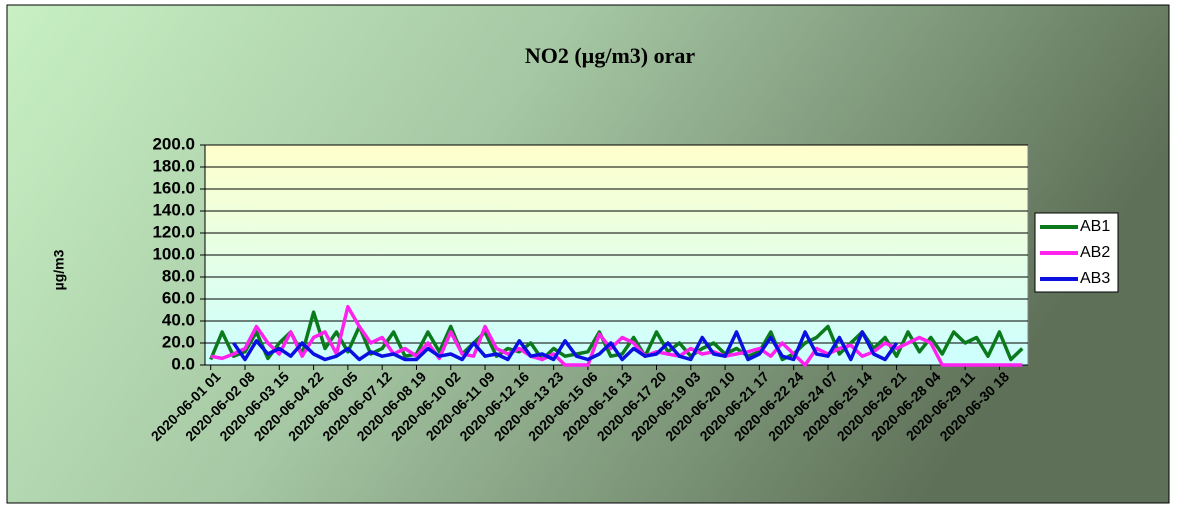  I want to click on y-tick-label: 140.0, so click(173, 209).